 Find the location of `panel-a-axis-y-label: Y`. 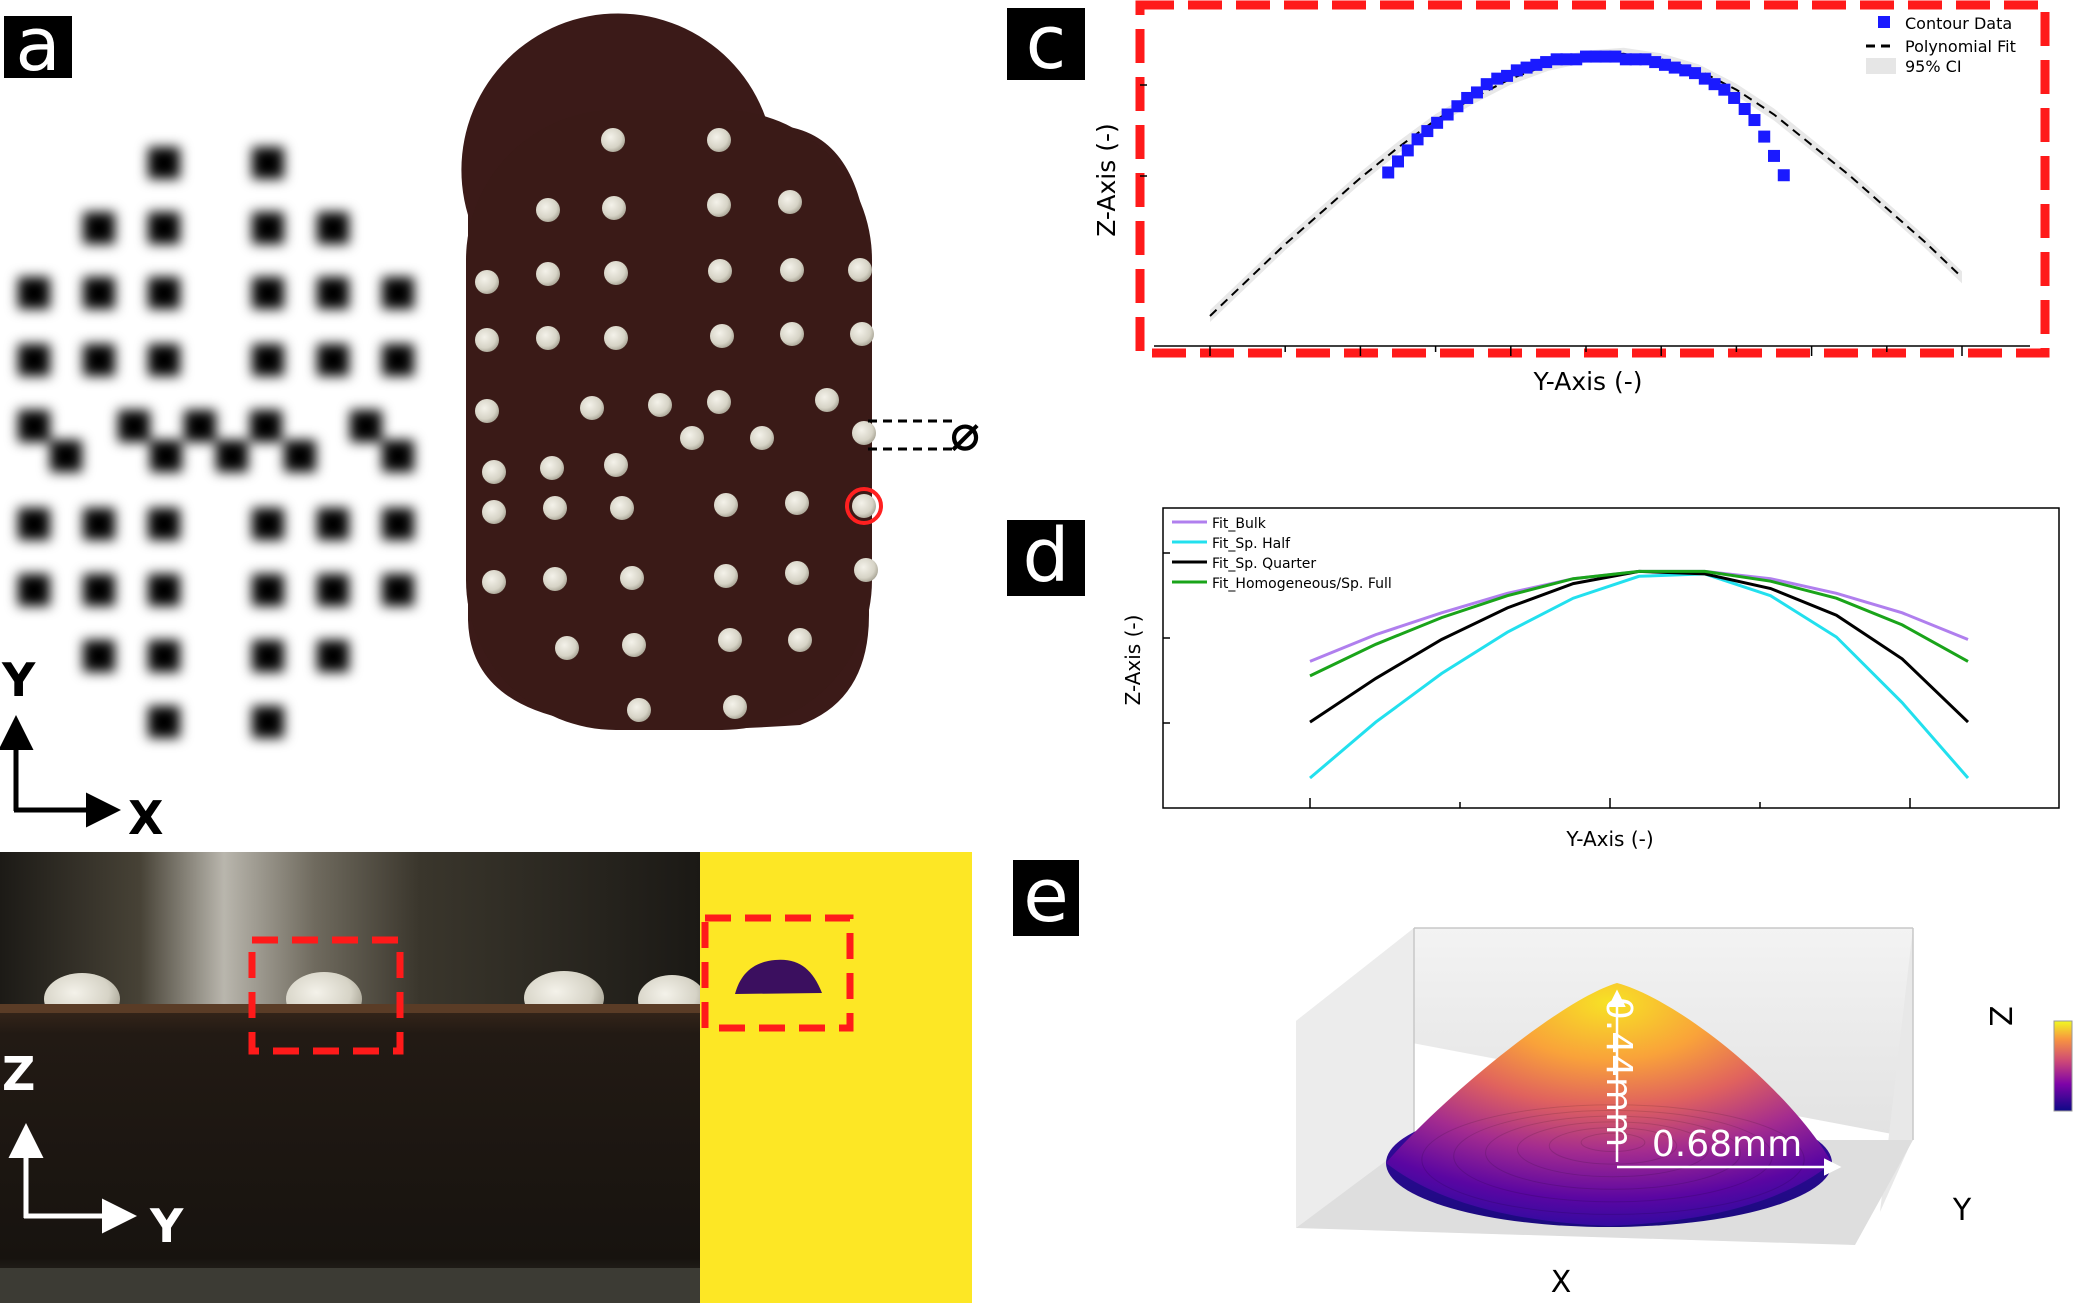

panel-a-axis-y-label: Y is located at coordinates (18, 680).